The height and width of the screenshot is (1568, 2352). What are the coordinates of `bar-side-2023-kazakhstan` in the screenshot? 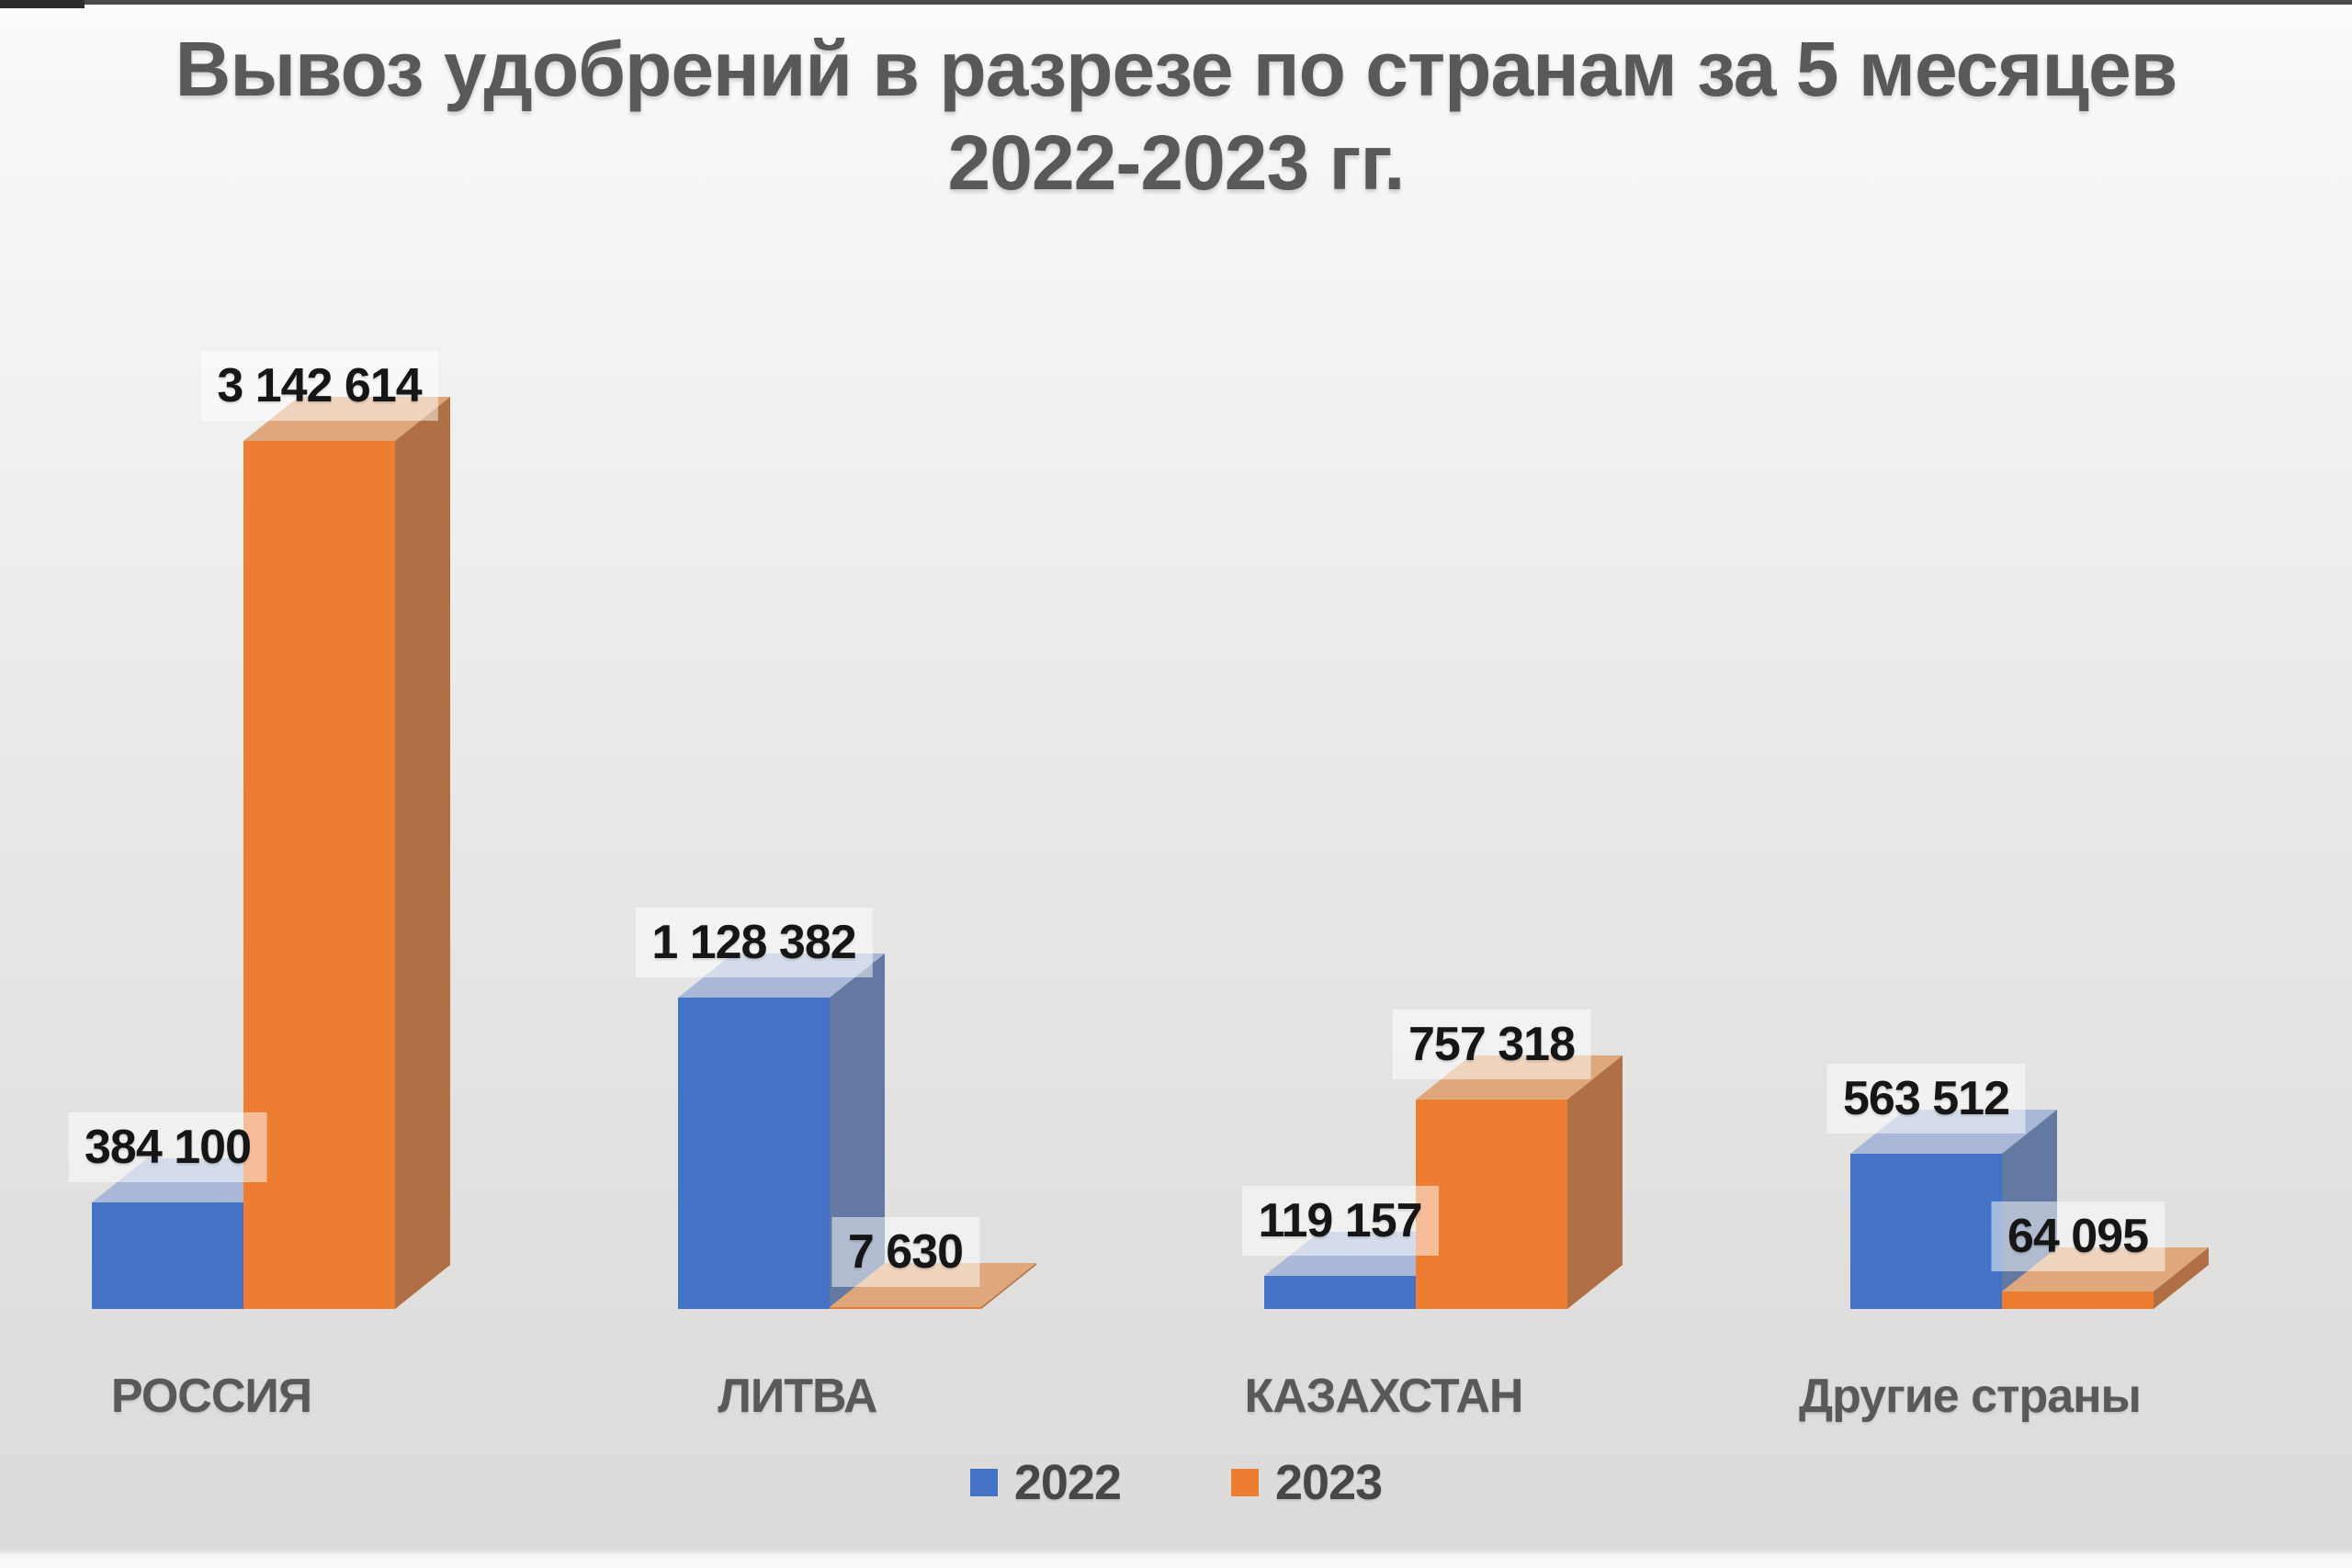 It's located at (1595, 1182).